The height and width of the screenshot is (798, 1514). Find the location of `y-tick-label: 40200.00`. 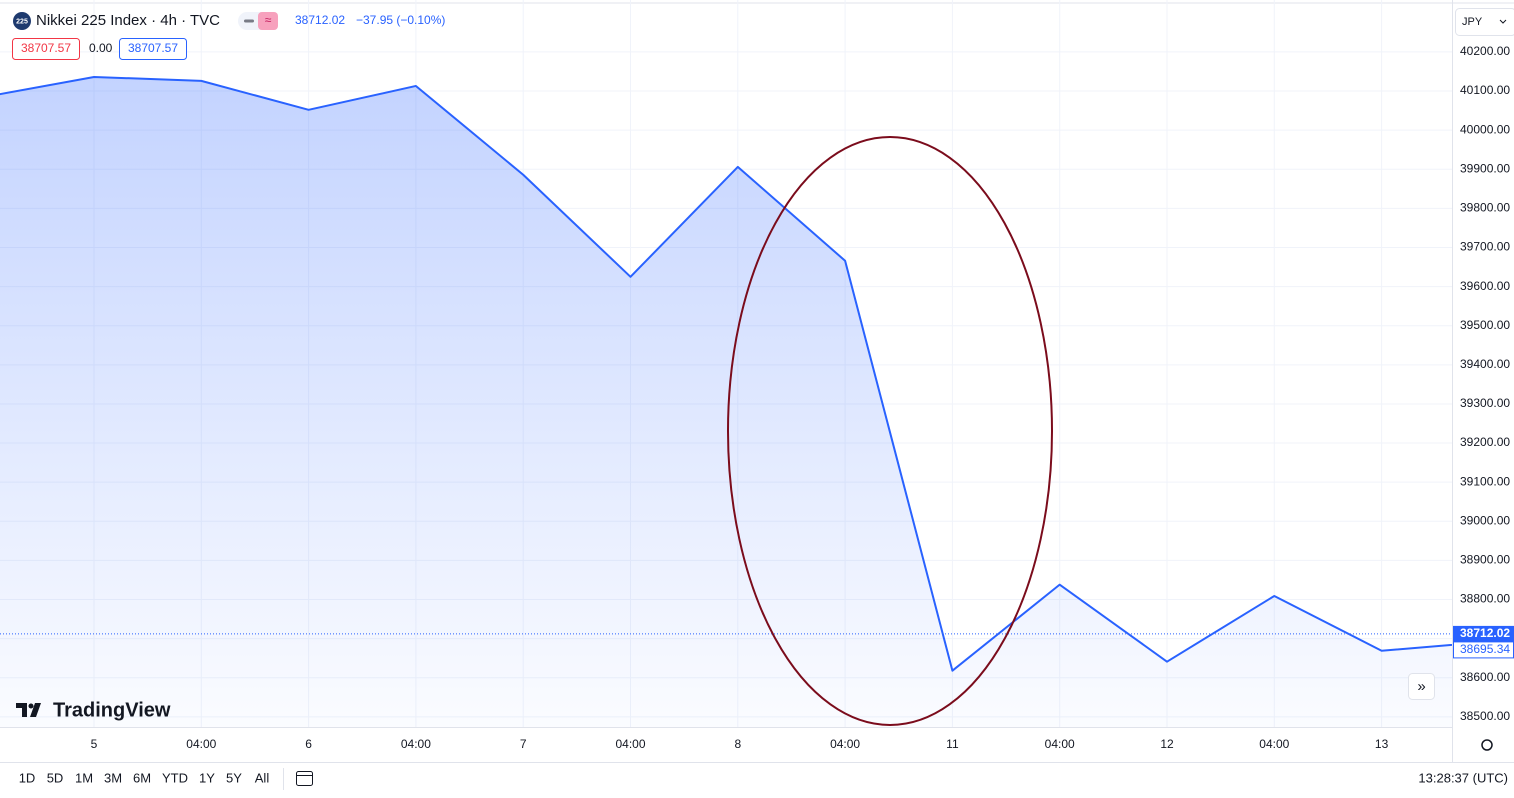

y-tick-label: 40200.00 is located at coordinates (1485, 51).